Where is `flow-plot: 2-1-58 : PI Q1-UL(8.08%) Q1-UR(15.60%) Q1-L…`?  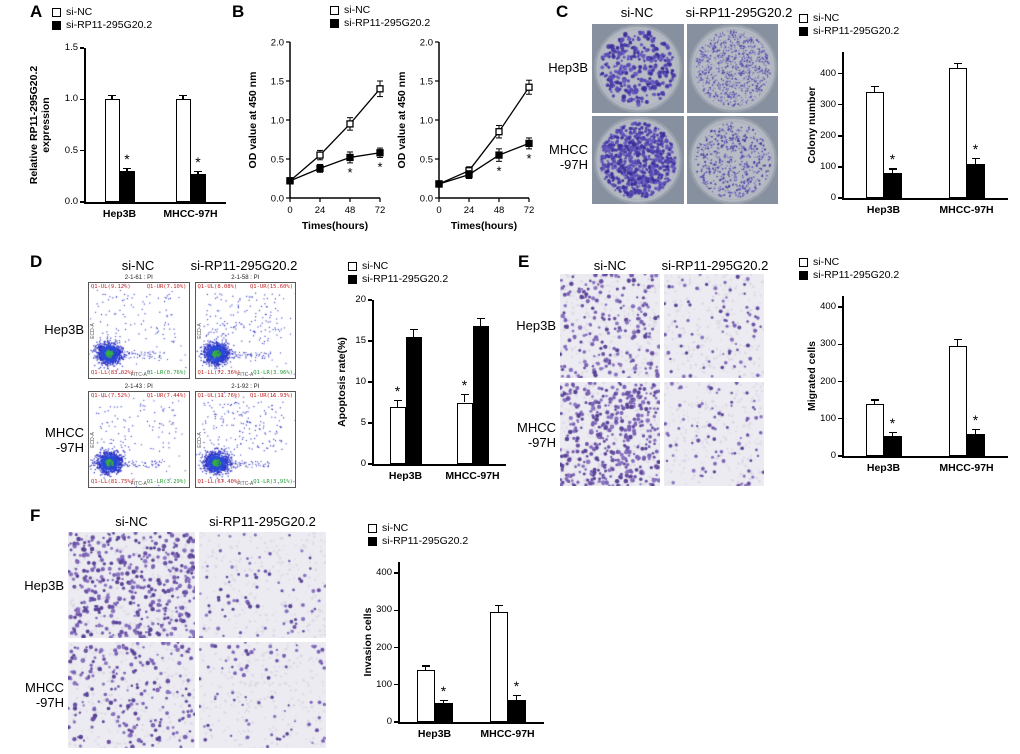
flow-plot: 2-1-58 : PI Q1-UL(8.08%) Q1-UR(15.60%) Q1-L… is located at coordinates (245, 326).